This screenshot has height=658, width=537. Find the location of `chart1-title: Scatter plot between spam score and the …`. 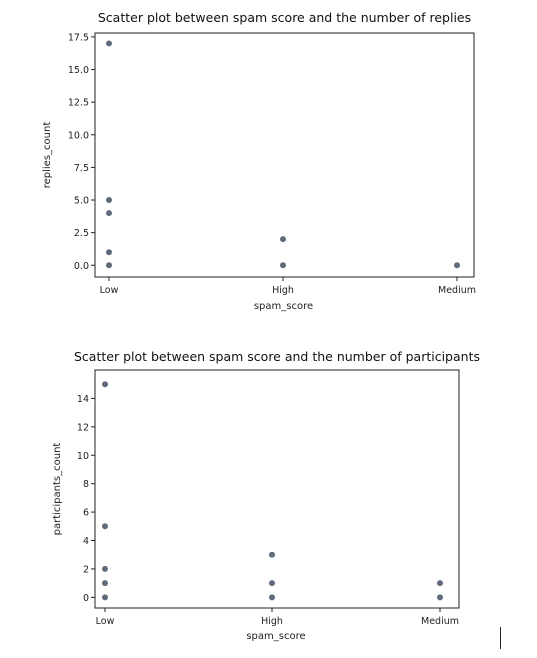

chart1-title: Scatter plot between spam score and the … is located at coordinates (284, 17).